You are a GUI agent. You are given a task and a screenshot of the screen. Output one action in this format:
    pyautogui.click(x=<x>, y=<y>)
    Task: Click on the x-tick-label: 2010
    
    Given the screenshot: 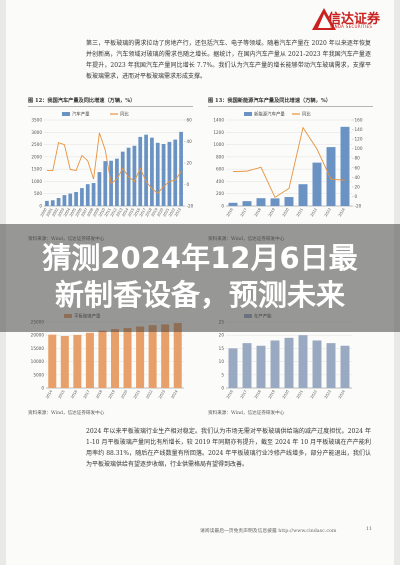 What is the action you would take?
    pyautogui.click(x=102, y=212)
    